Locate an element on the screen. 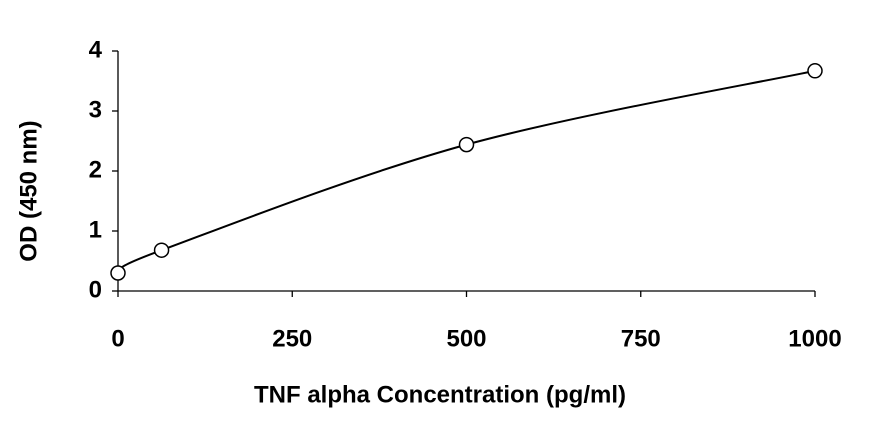  x-tick-label: 0 is located at coordinates (117, 338).